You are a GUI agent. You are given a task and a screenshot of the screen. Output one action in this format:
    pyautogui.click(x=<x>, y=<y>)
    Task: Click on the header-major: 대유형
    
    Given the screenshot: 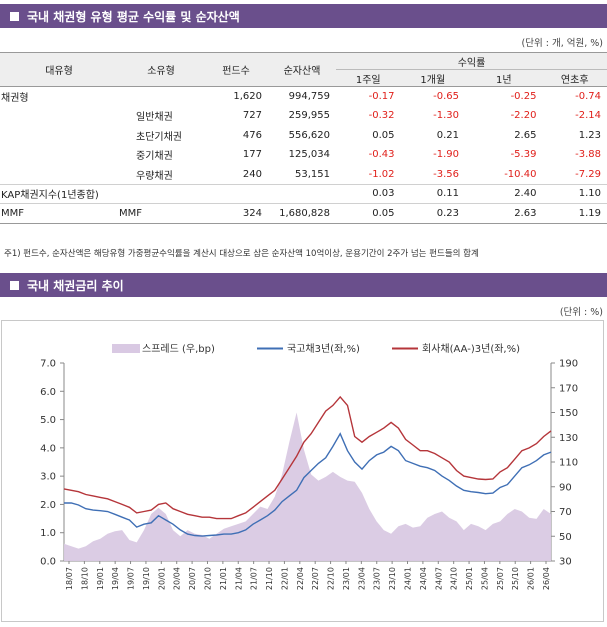 What is the action you would take?
    pyautogui.click(x=59, y=69)
    